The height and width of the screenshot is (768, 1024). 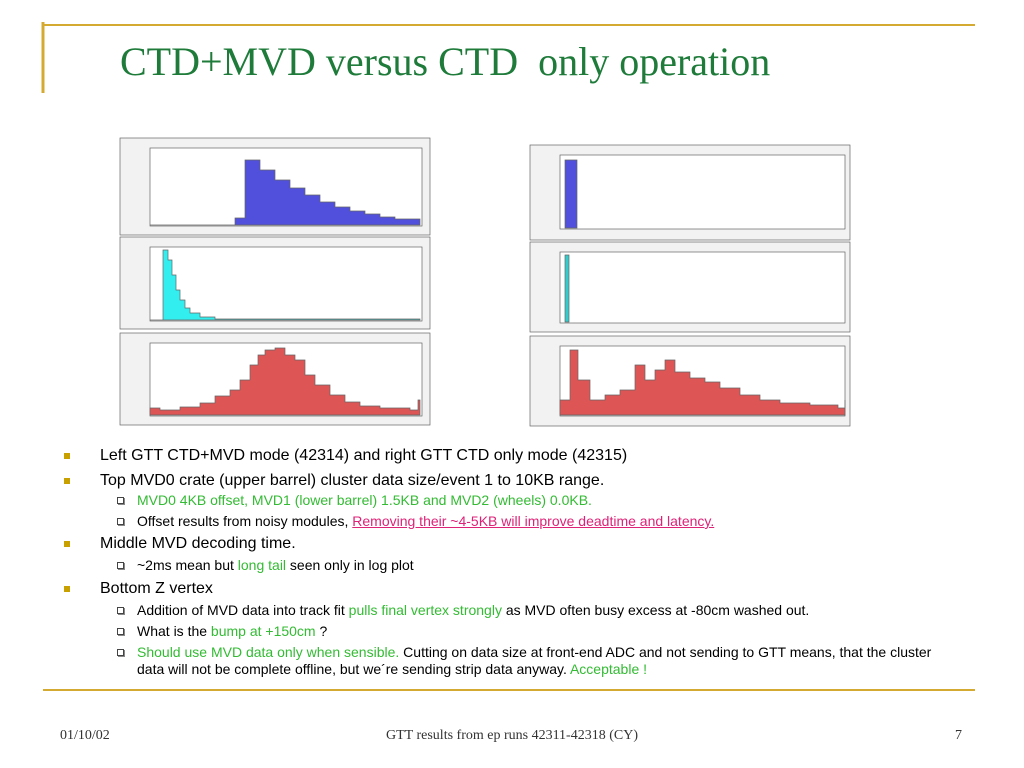 What do you see at coordinates (608, 669) in the screenshot?
I see `text-run: Acceptable !` at bounding box center [608, 669].